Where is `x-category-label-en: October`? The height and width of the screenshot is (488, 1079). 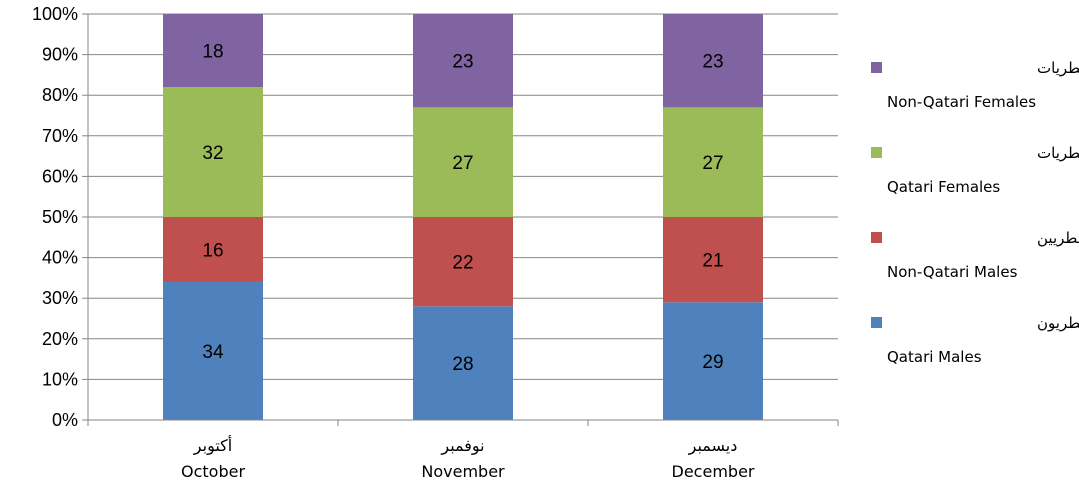 x-category-label-en: October is located at coordinates (213, 471).